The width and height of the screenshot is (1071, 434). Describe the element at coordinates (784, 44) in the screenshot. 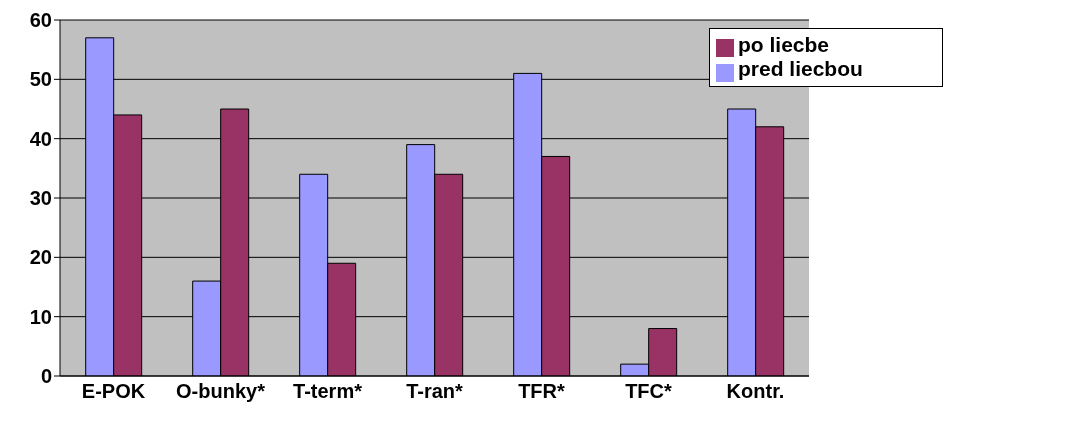

I see `legend-label: po liecbe` at that location.